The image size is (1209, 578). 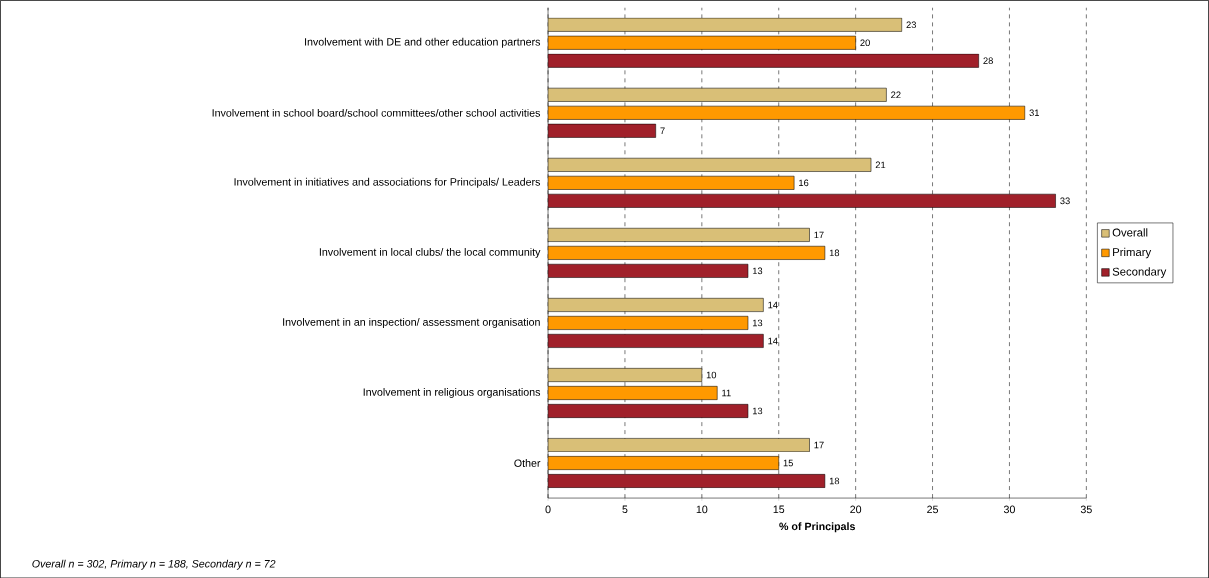 I want to click on y-tick-label: Involvement in local clubs/ the local community, so click(x=430, y=252).